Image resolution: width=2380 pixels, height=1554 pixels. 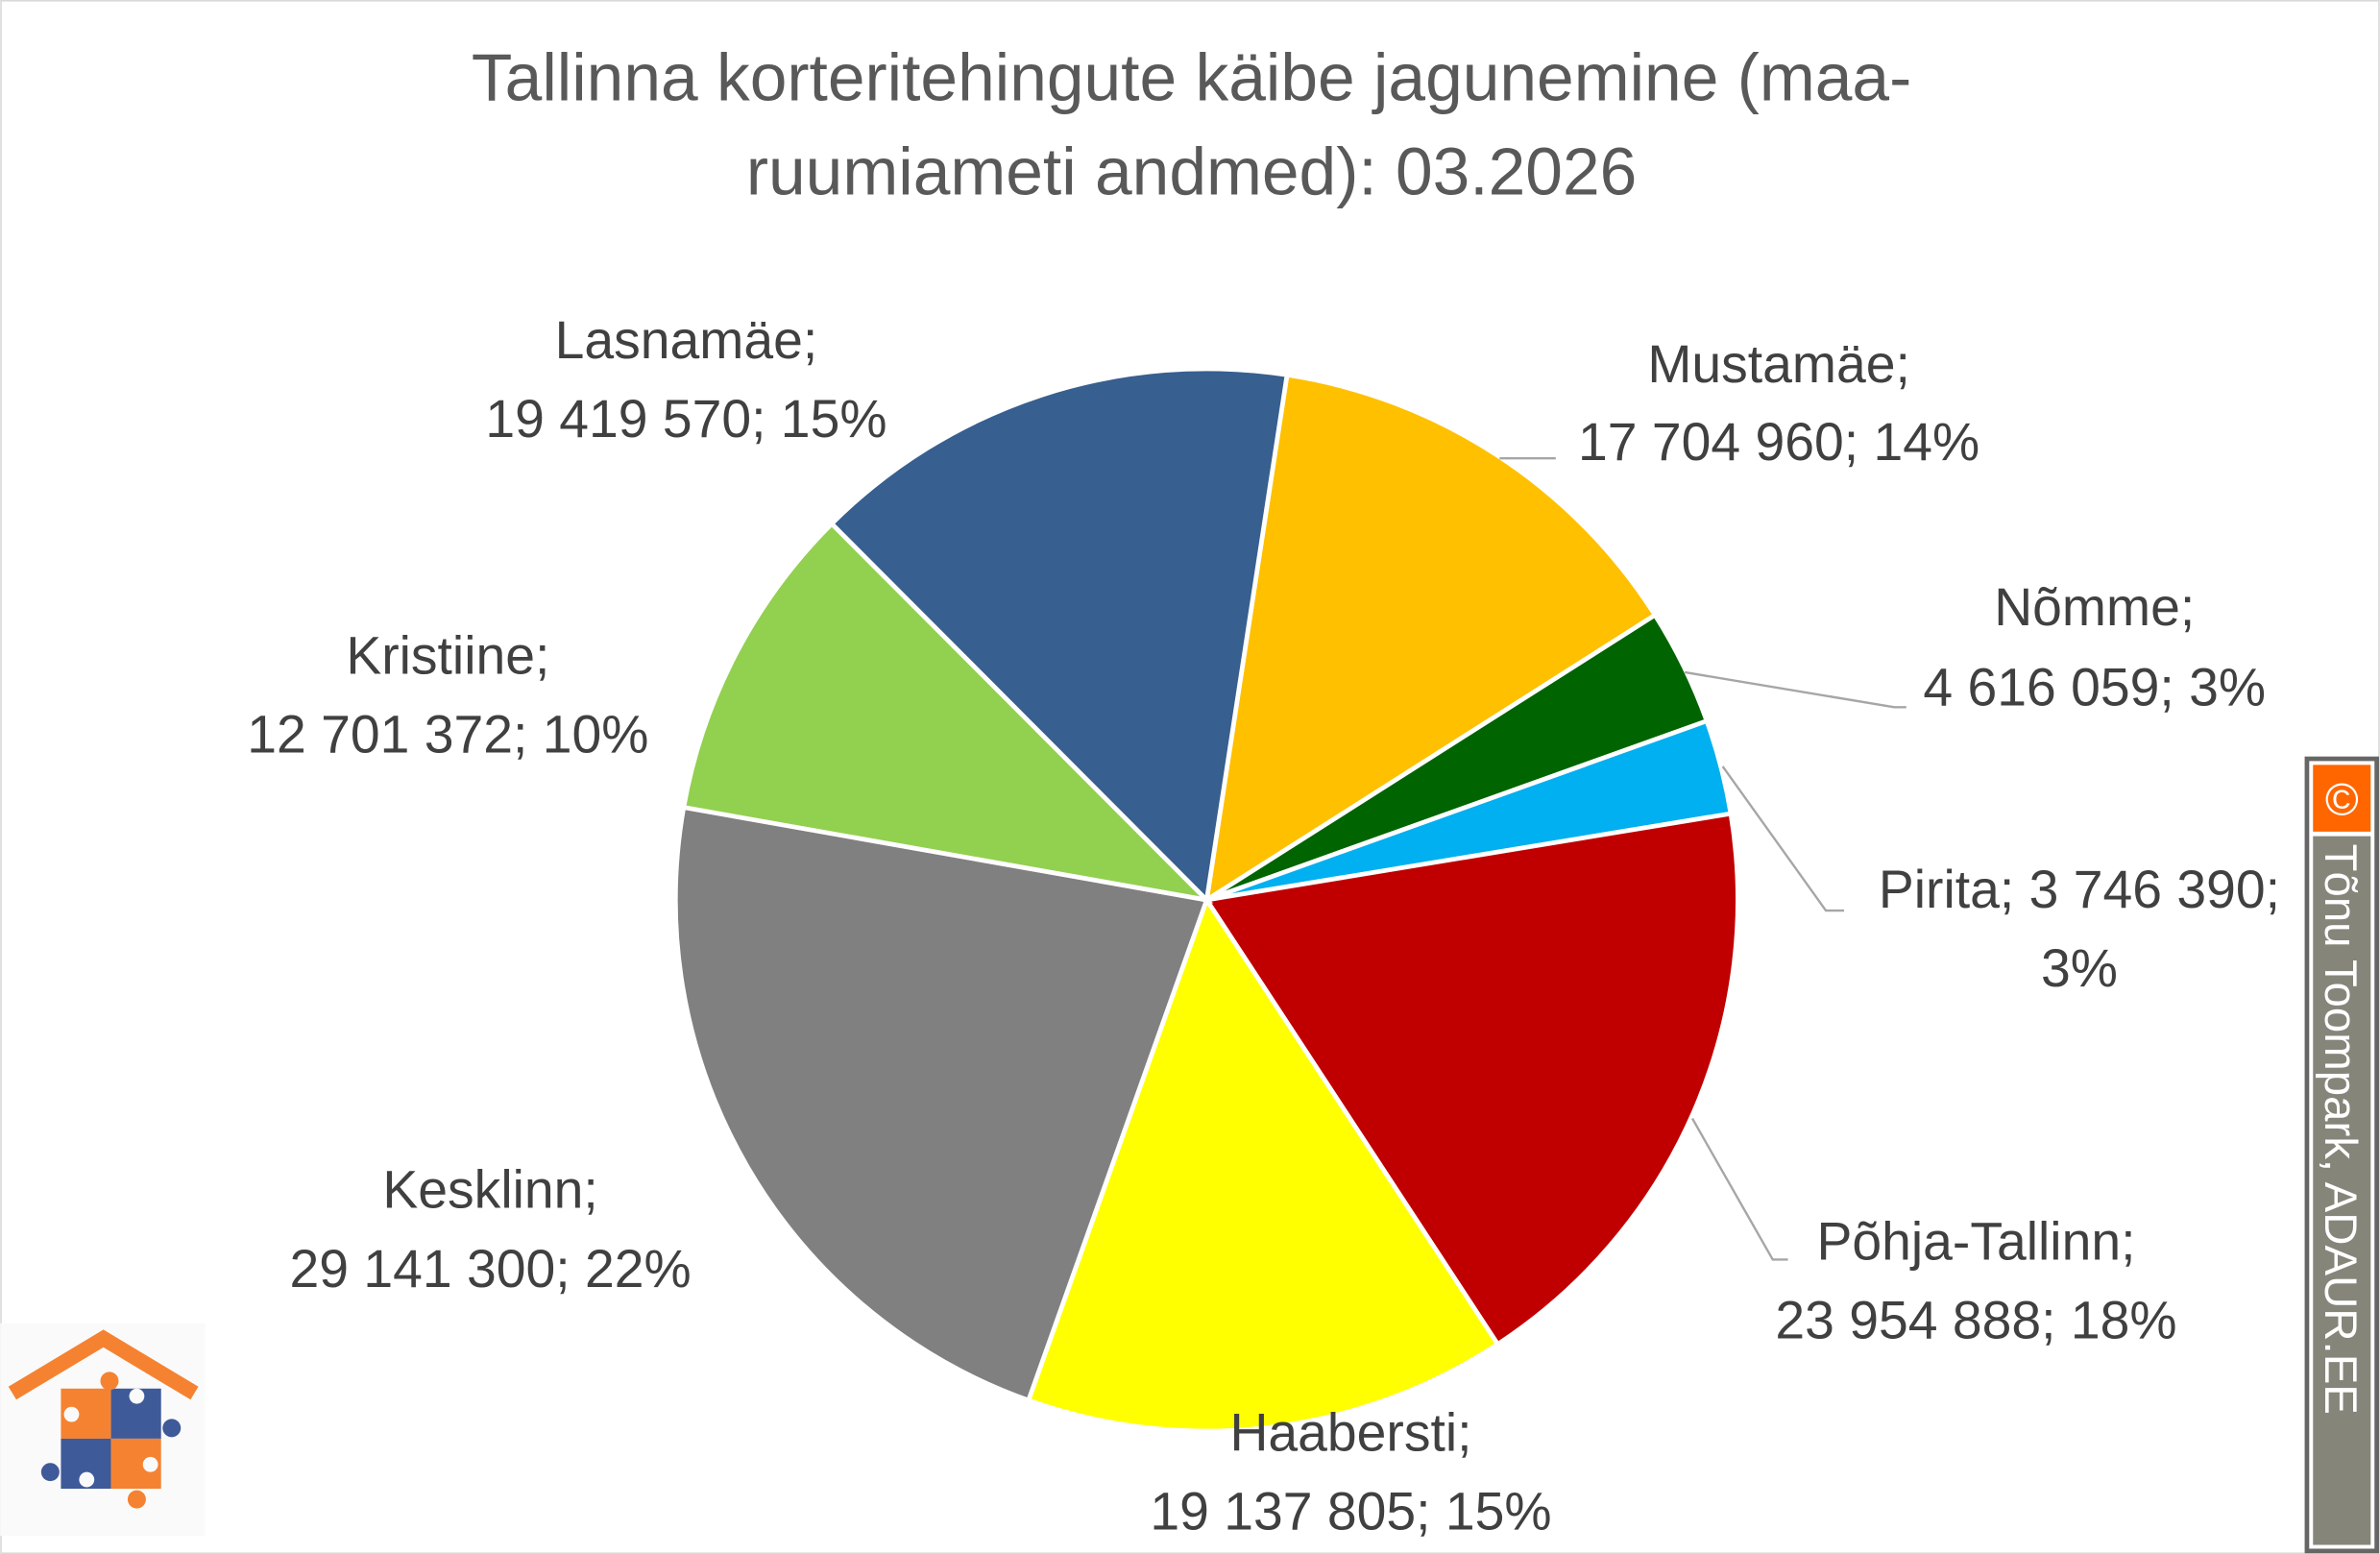 What do you see at coordinates (2094, 607) in the screenshot?
I see `data-label-nomme-name: Nõmme;` at bounding box center [2094, 607].